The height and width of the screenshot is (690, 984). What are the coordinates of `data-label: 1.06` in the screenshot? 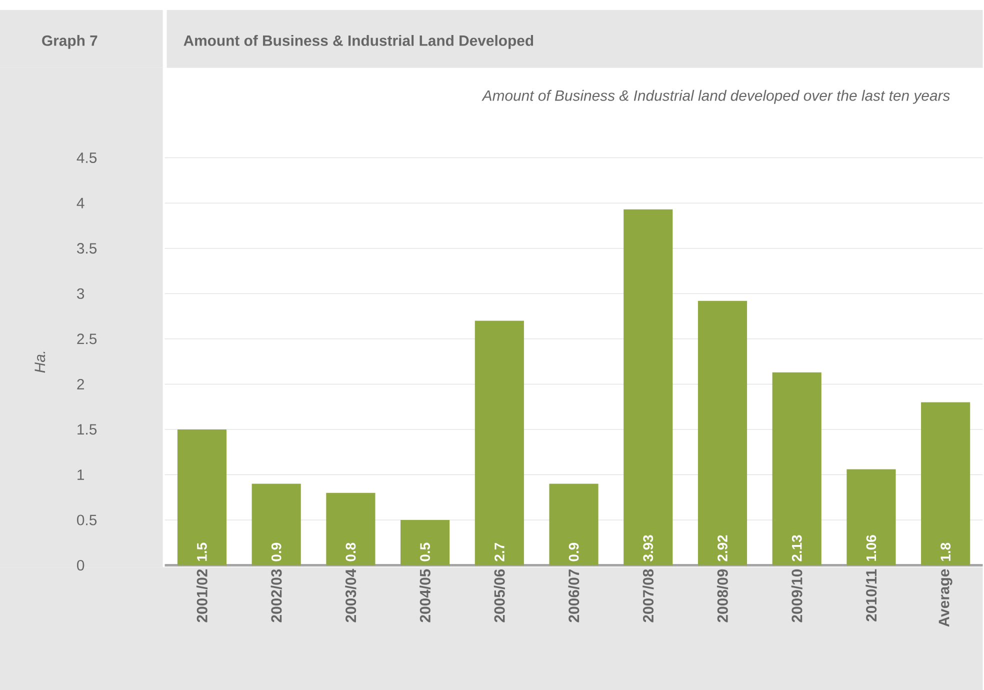 It's located at (871, 548).